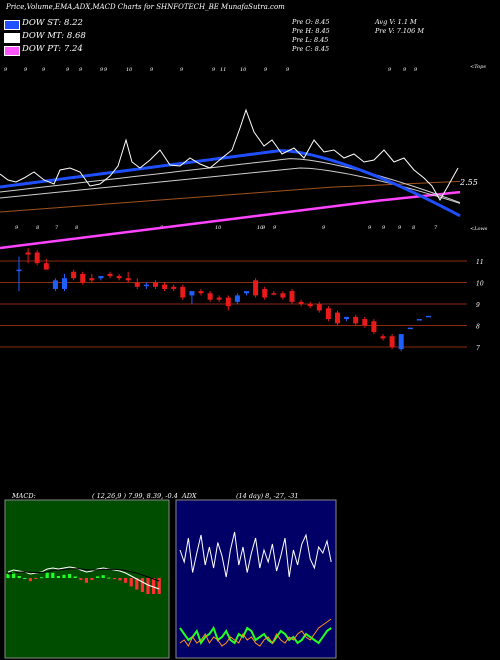  Describe the element at coordinates (480, 262) in the screenshot. I see `level-label: 11` at that location.